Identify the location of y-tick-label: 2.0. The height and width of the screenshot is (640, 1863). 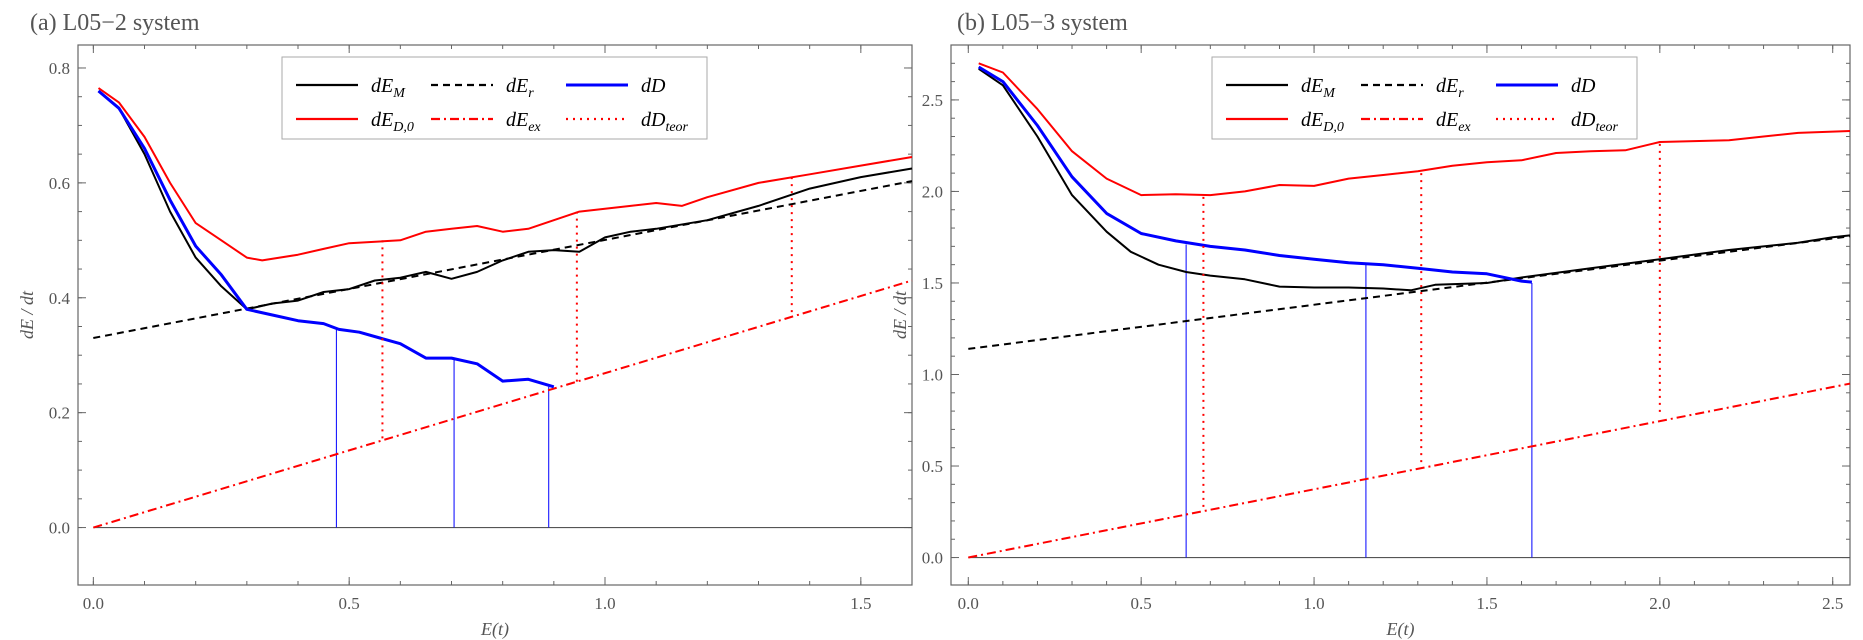
(932, 191).